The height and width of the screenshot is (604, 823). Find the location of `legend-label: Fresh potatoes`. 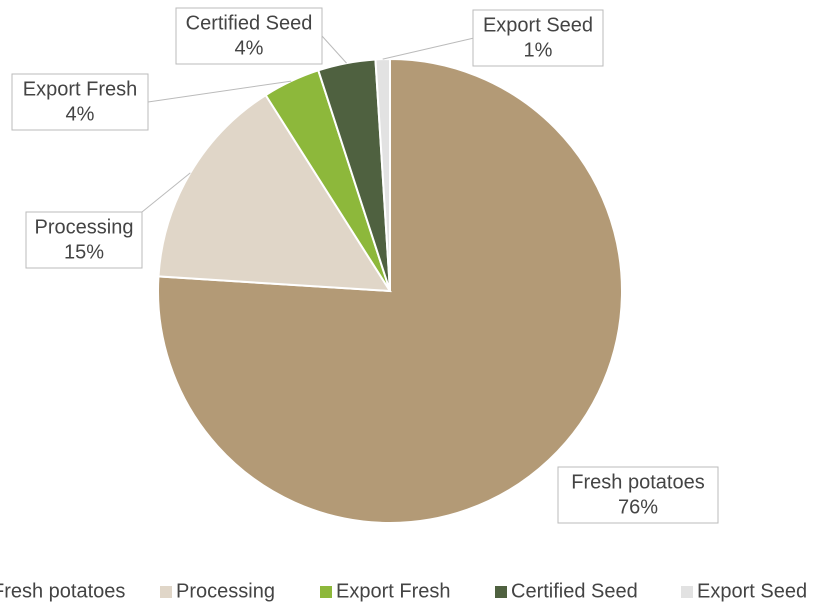

legend-label: Fresh potatoes is located at coordinates (62, 591).